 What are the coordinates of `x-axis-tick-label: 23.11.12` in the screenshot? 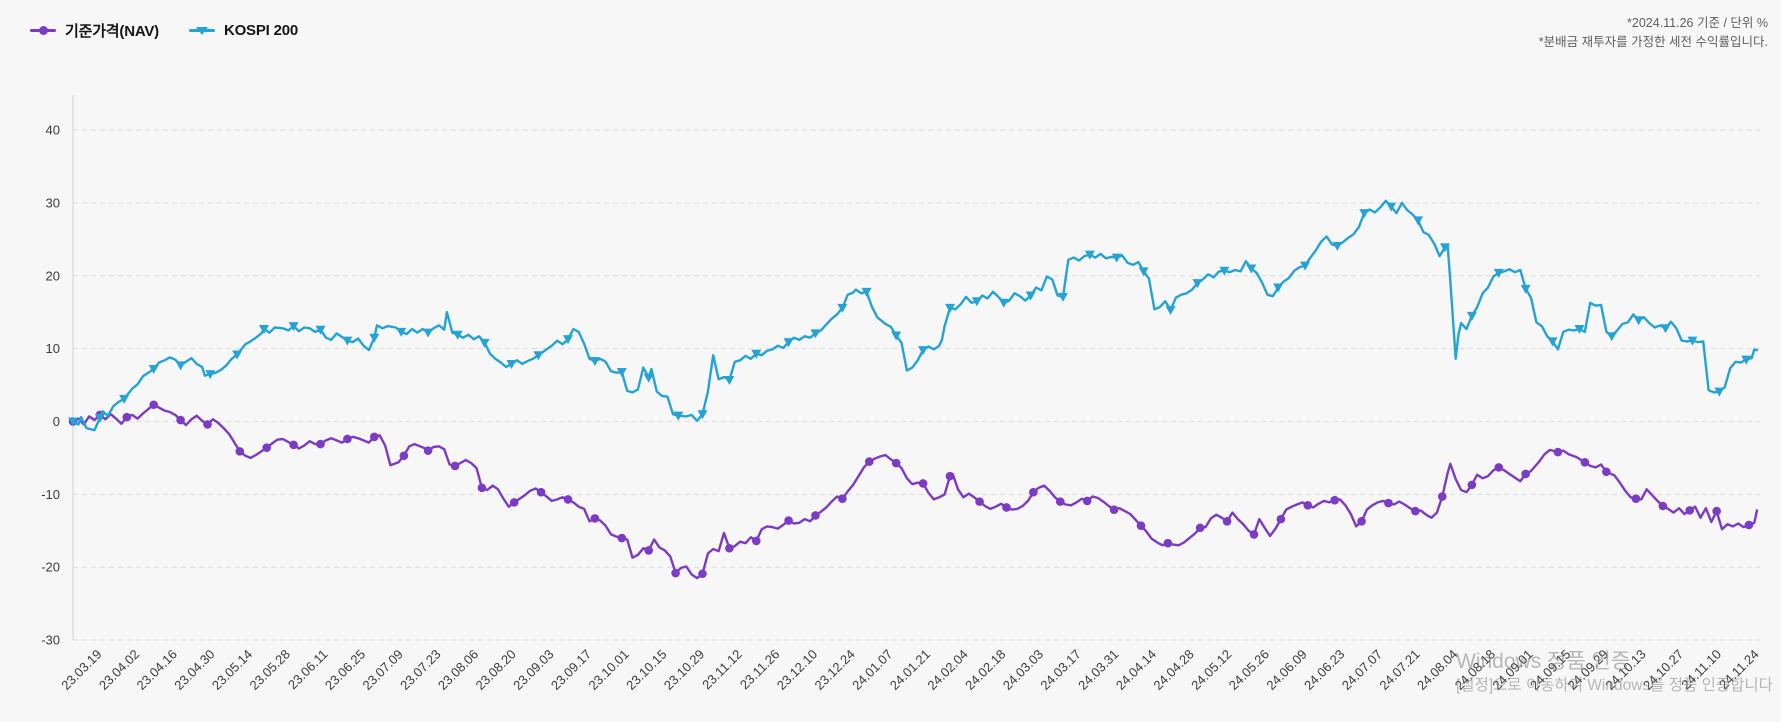 It's located at (722, 670).